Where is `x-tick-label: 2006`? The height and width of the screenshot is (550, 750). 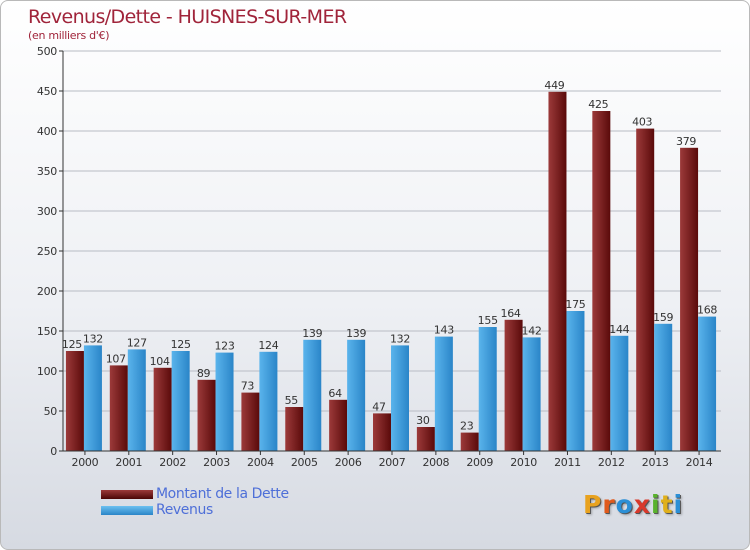
x-tick-label: 2006 is located at coordinates (348, 462).